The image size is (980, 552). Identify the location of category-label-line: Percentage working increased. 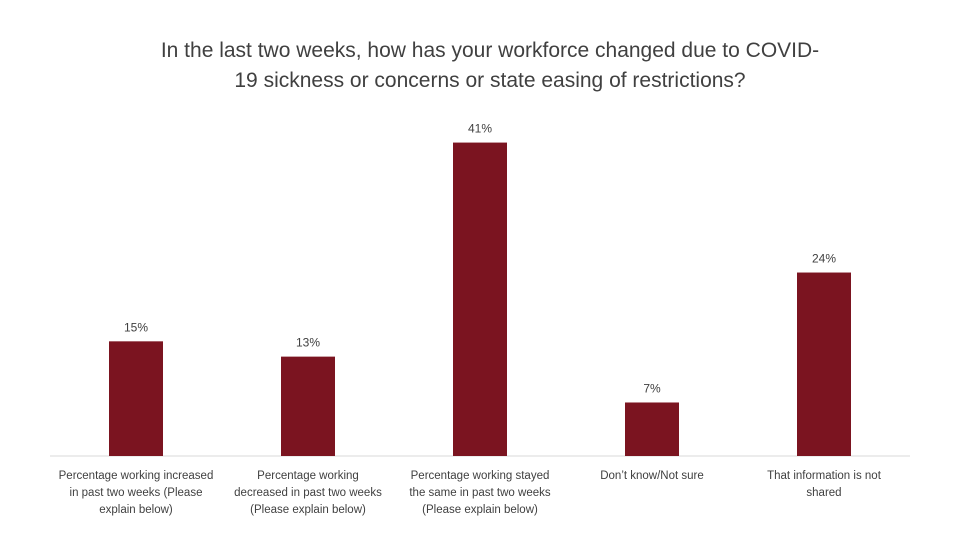
(136, 476).